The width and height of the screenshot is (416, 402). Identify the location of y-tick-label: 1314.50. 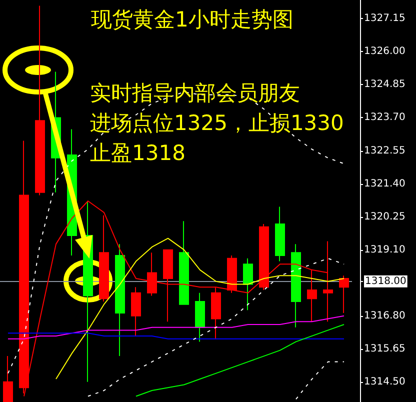
(385, 382).